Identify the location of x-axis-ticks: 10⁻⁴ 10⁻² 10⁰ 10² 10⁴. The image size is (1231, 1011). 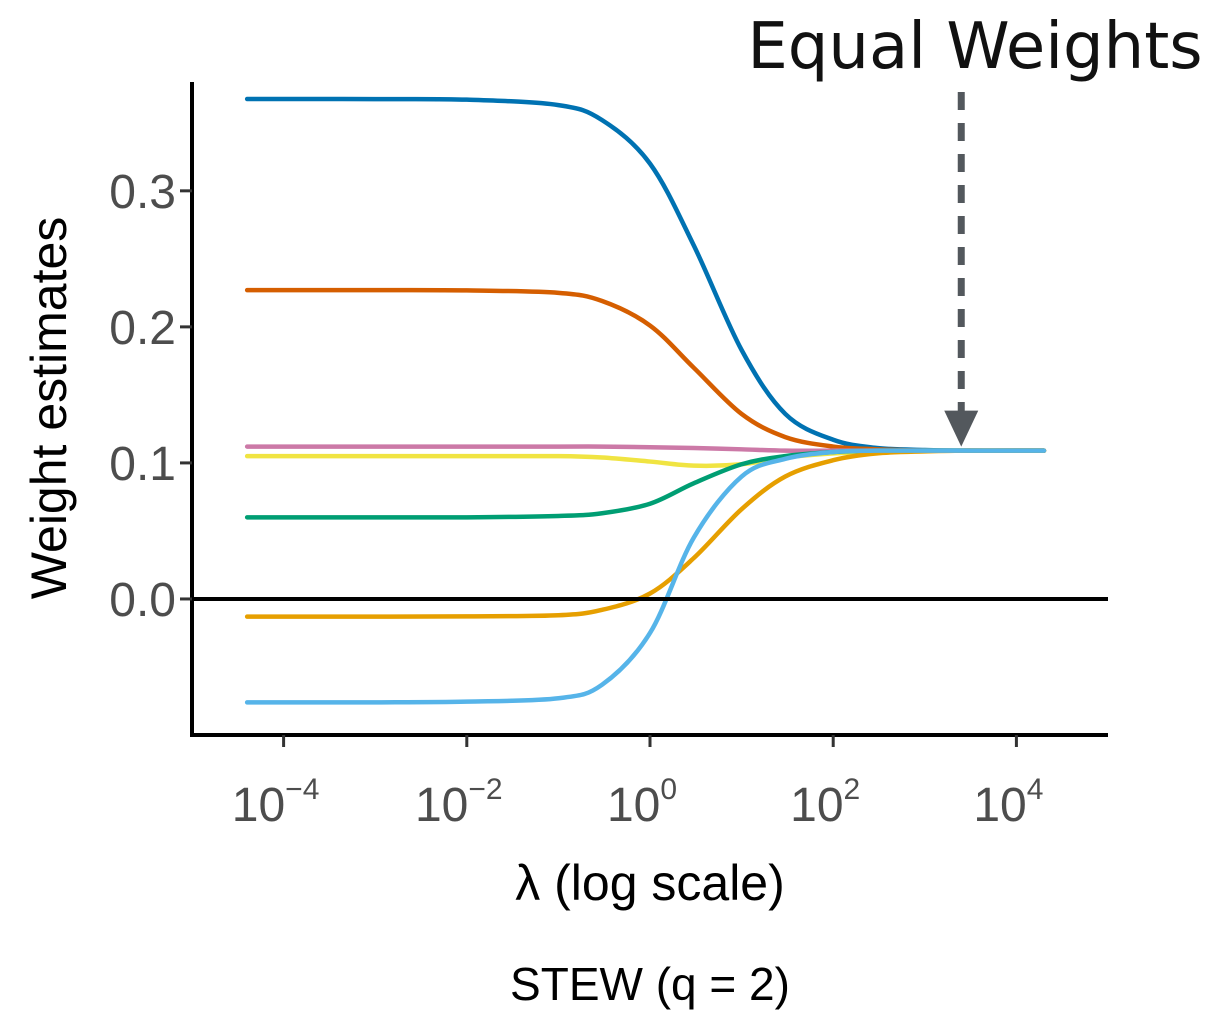
(637, 783).